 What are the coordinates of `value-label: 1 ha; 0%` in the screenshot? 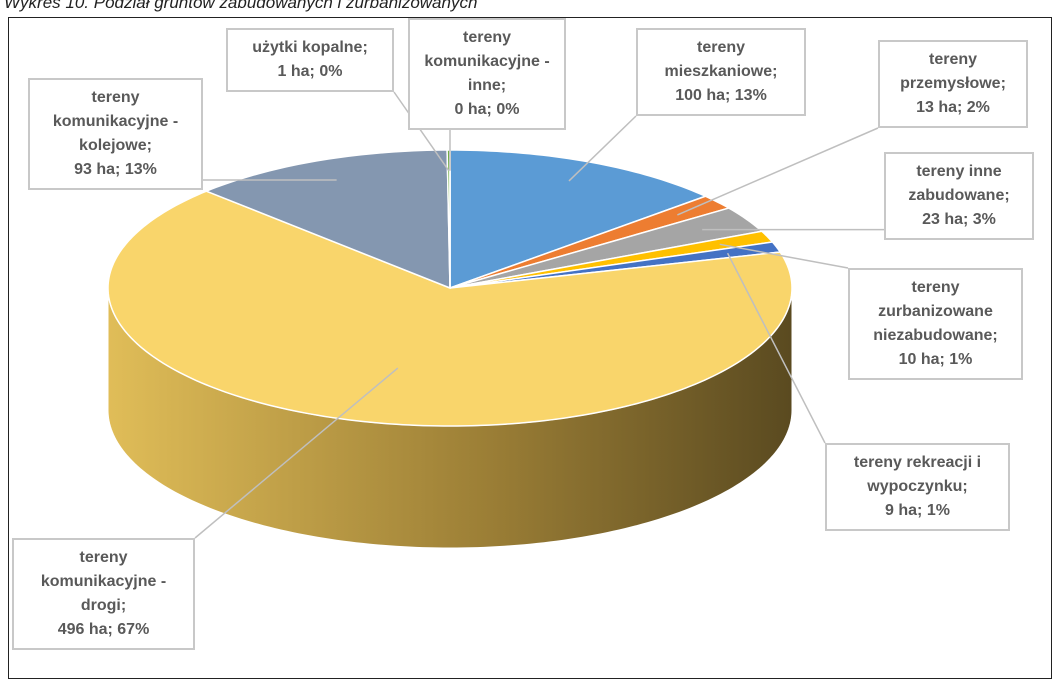 It's located at (310, 71).